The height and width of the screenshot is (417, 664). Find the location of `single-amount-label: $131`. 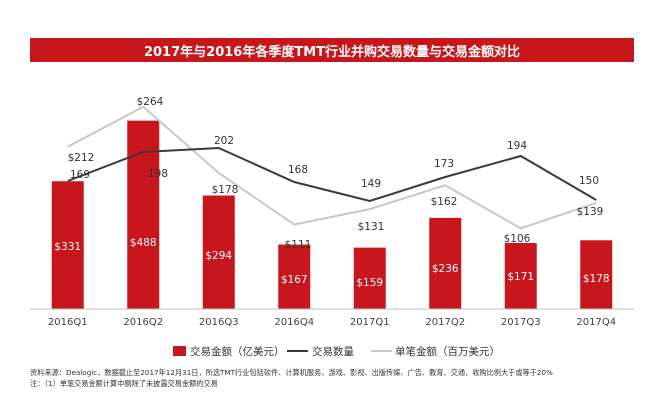

single-amount-label: $131 is located at coordinates (371, 227).